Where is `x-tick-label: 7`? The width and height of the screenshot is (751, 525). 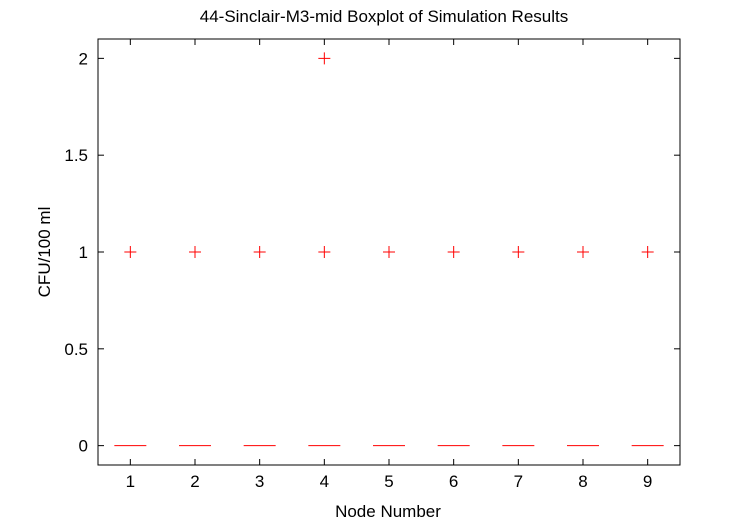 x-tick-label: 7 is located at coordinates (518, 481).